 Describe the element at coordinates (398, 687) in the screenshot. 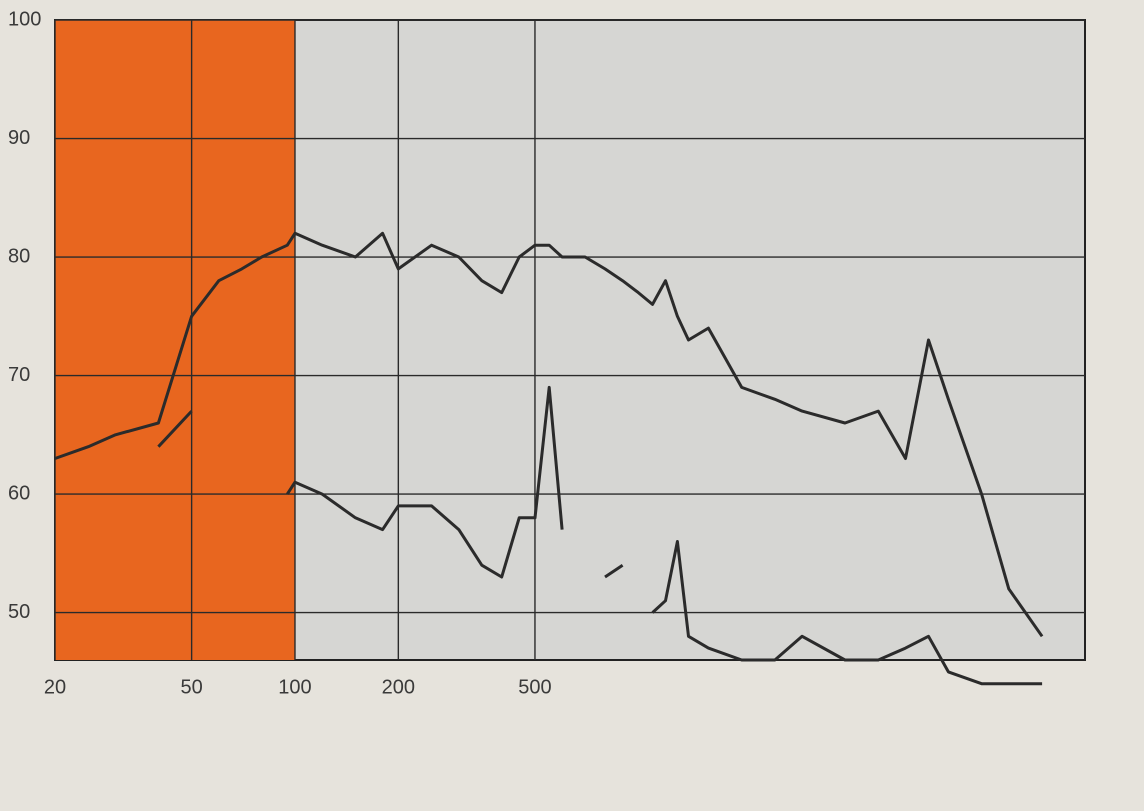

I see `x-tick-label: 200` at that location.